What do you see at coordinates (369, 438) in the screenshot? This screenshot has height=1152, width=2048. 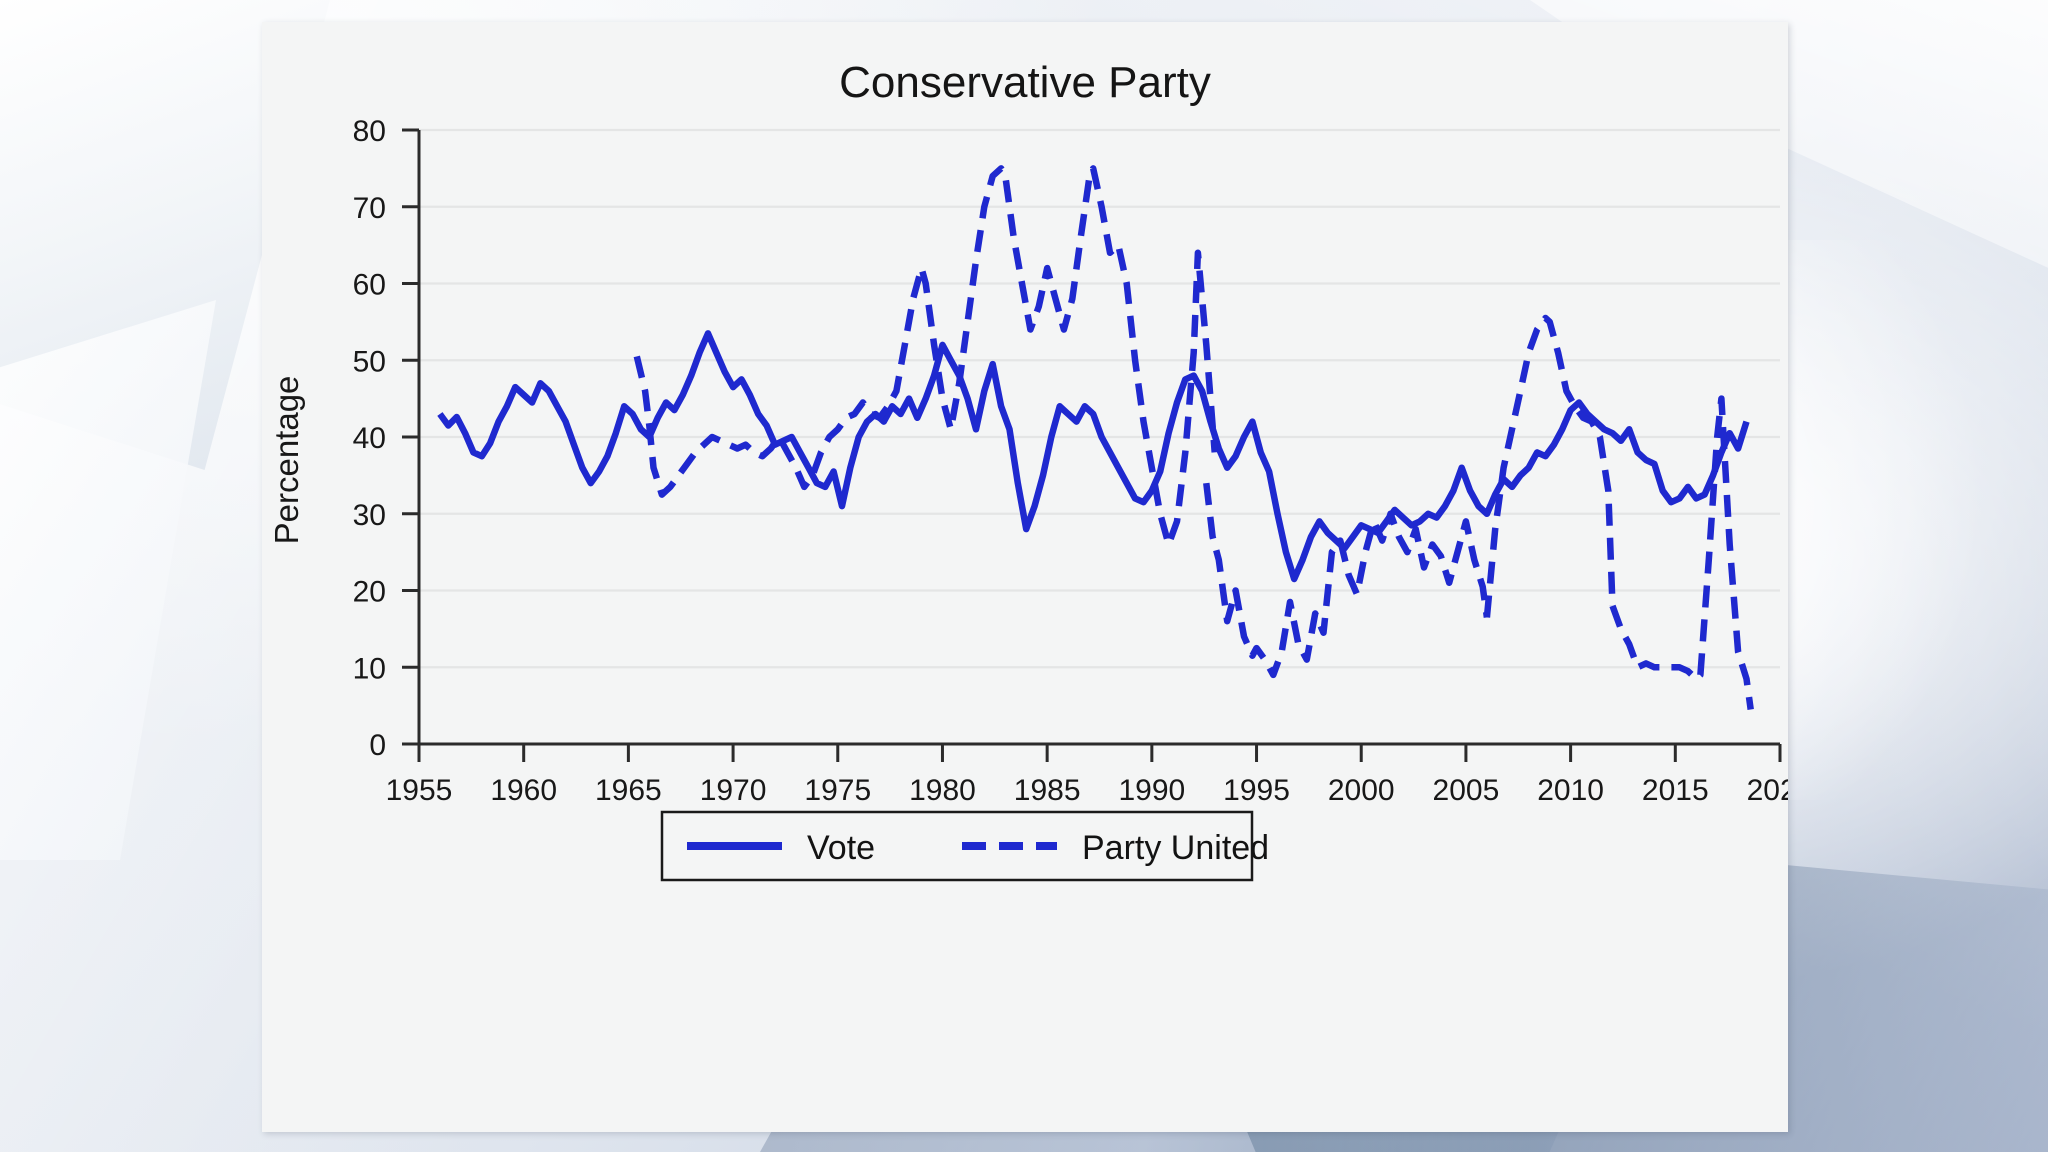 I see `y-tick-label-40: 40` at bounding box center [369, 438].